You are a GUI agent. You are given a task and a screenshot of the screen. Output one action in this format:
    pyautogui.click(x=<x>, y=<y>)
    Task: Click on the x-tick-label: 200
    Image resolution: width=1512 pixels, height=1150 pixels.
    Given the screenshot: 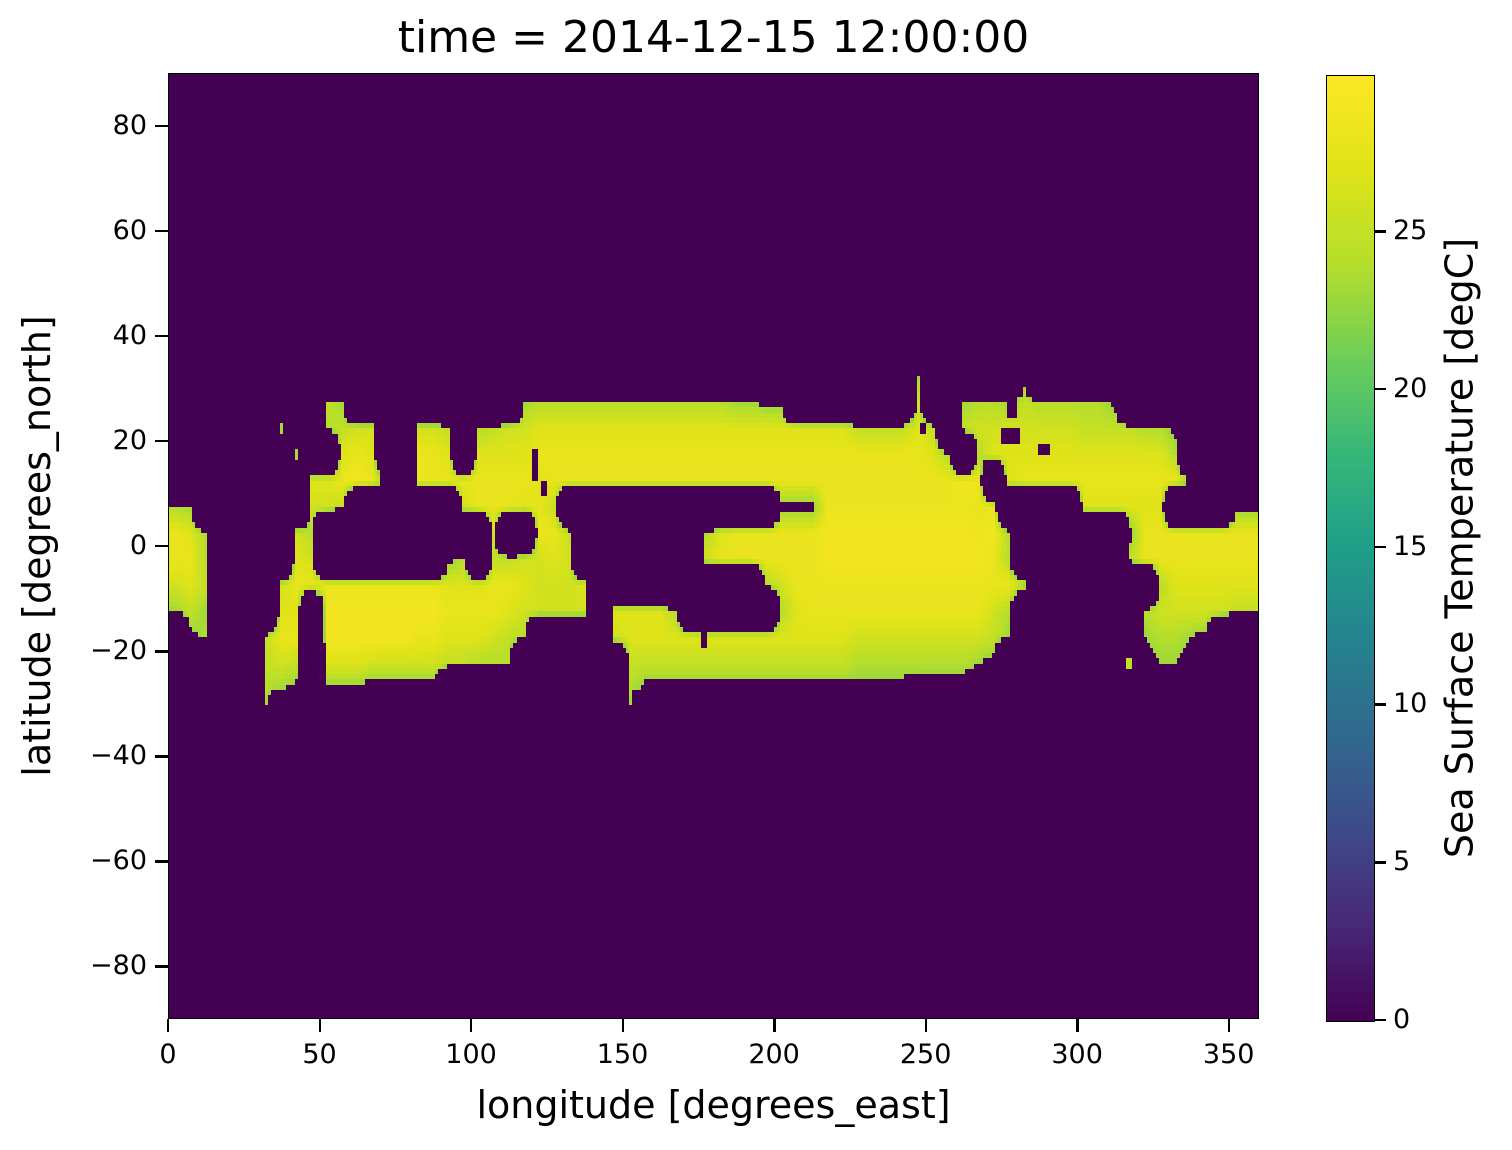 What is the action you would take?
    pyautogui.click(x=774, y=1054)
    